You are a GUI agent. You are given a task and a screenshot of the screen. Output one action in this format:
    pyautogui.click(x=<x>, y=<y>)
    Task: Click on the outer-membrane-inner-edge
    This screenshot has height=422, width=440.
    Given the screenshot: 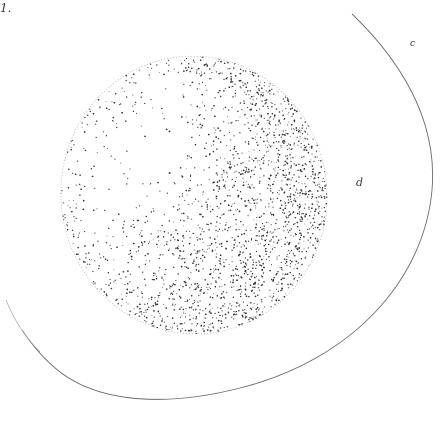 What is the action you would take?
    pyautogui.click(x=23, y=326)
    